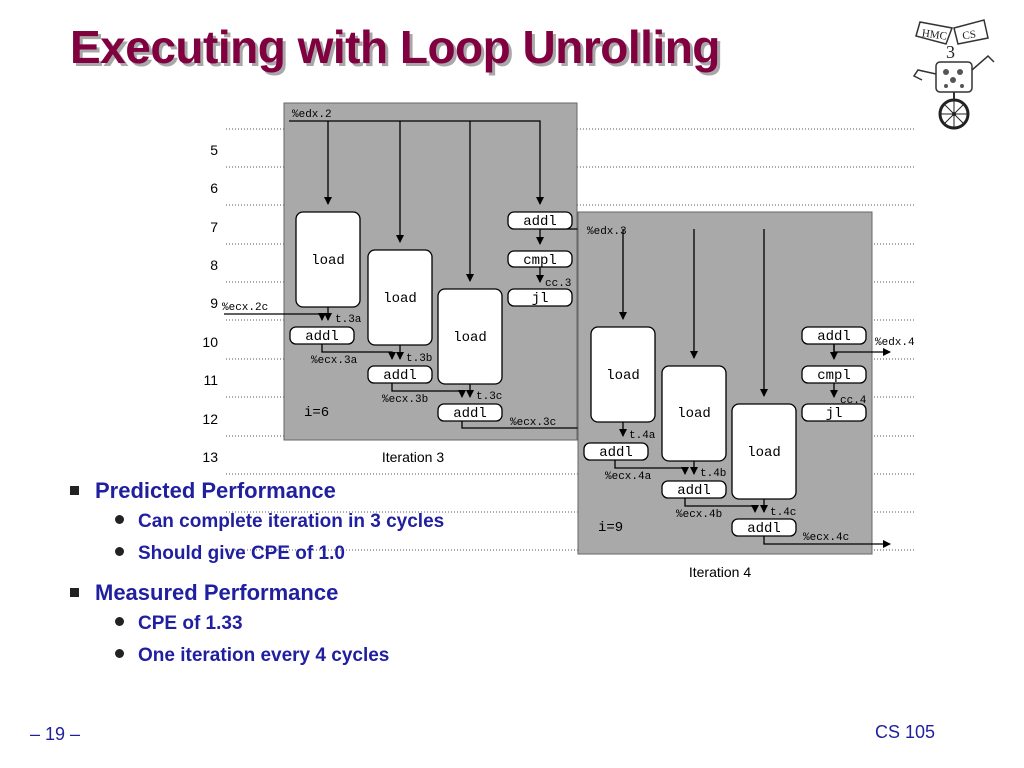  I want to click on svg-text: CS, so click(969, 36).